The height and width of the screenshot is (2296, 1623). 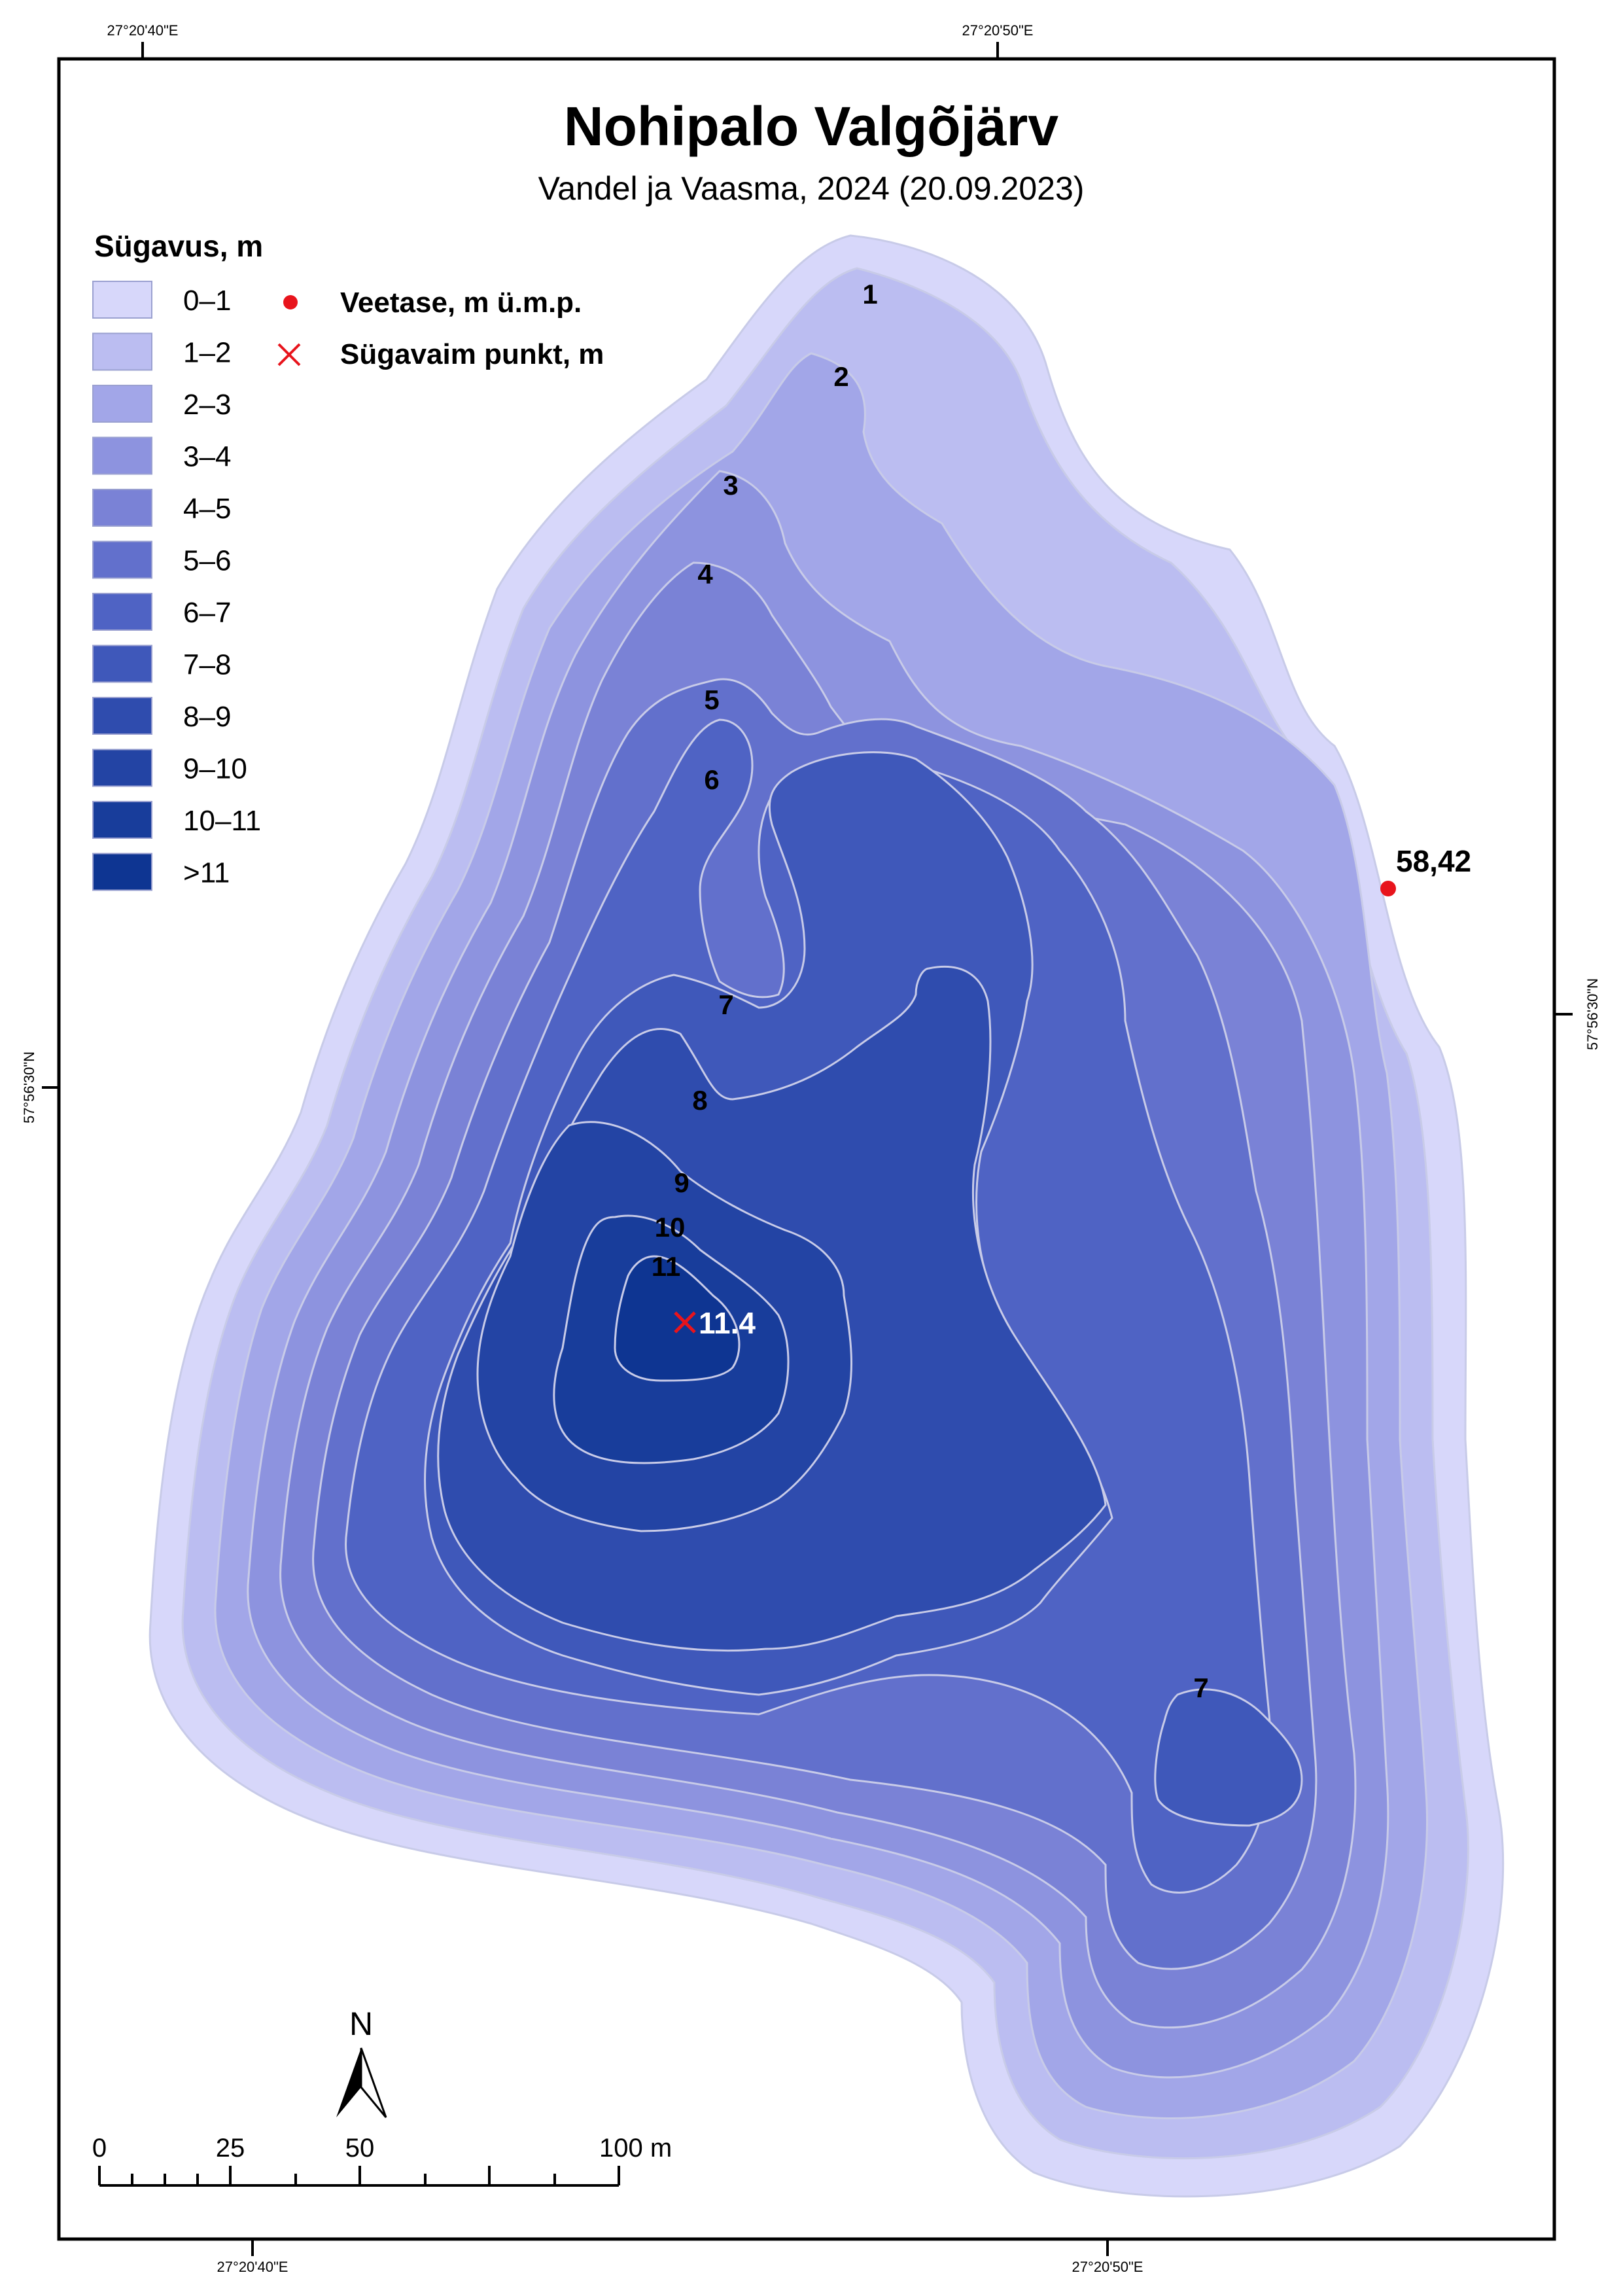 I want to click on legend-water-level-icon, so click(x=290, y=302).